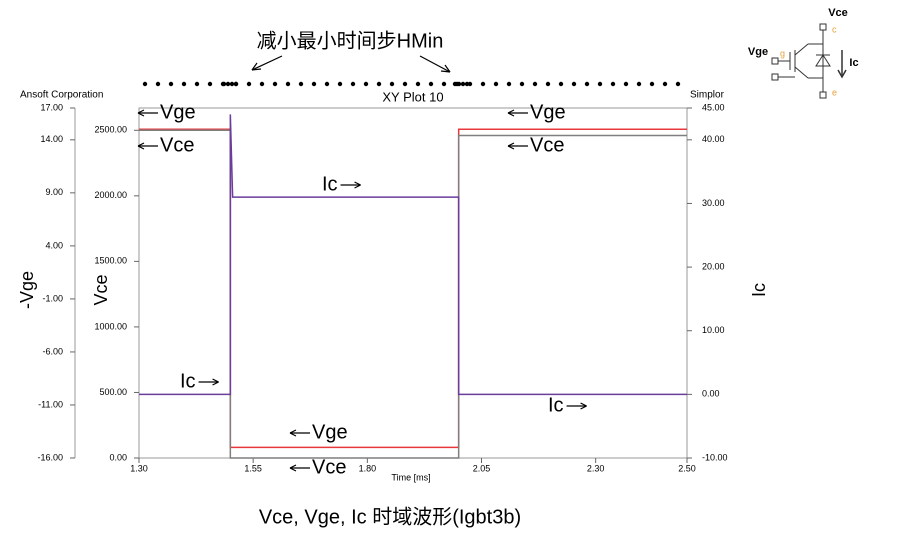  Describe the element at coordinates (139, 468) in the screenshot. I see `x-tick-label: 1.30` at that location.